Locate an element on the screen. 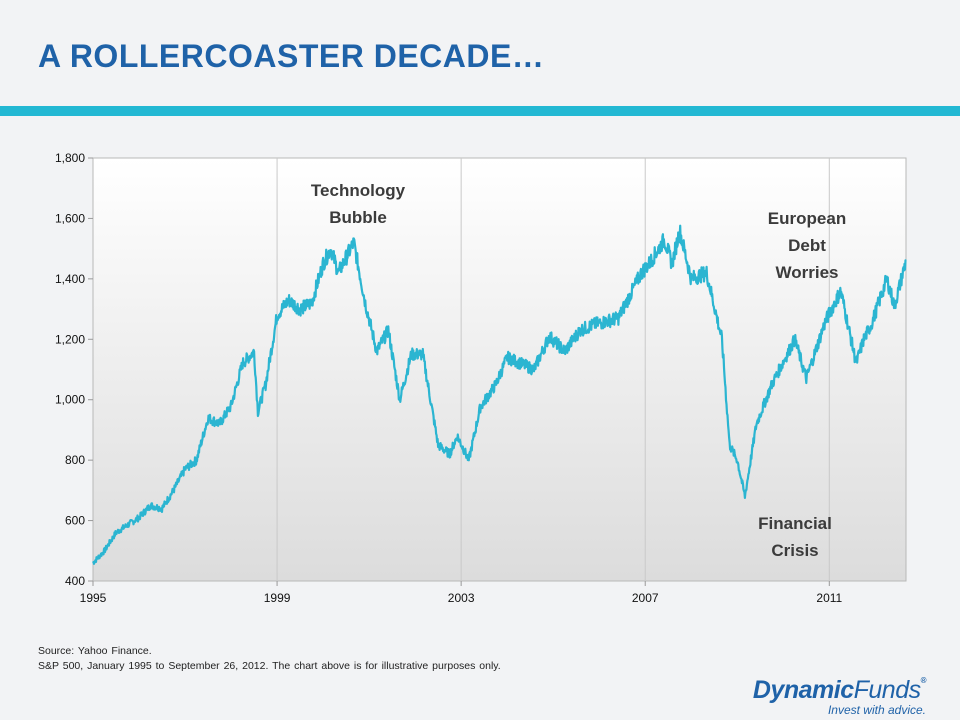  y-tick-label: 1,600 is located at coordinates (70, 218).